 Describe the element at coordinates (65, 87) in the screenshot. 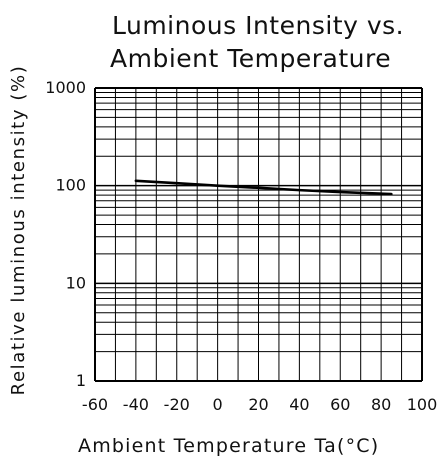

I see `y-tick-label: 1000` at that location.